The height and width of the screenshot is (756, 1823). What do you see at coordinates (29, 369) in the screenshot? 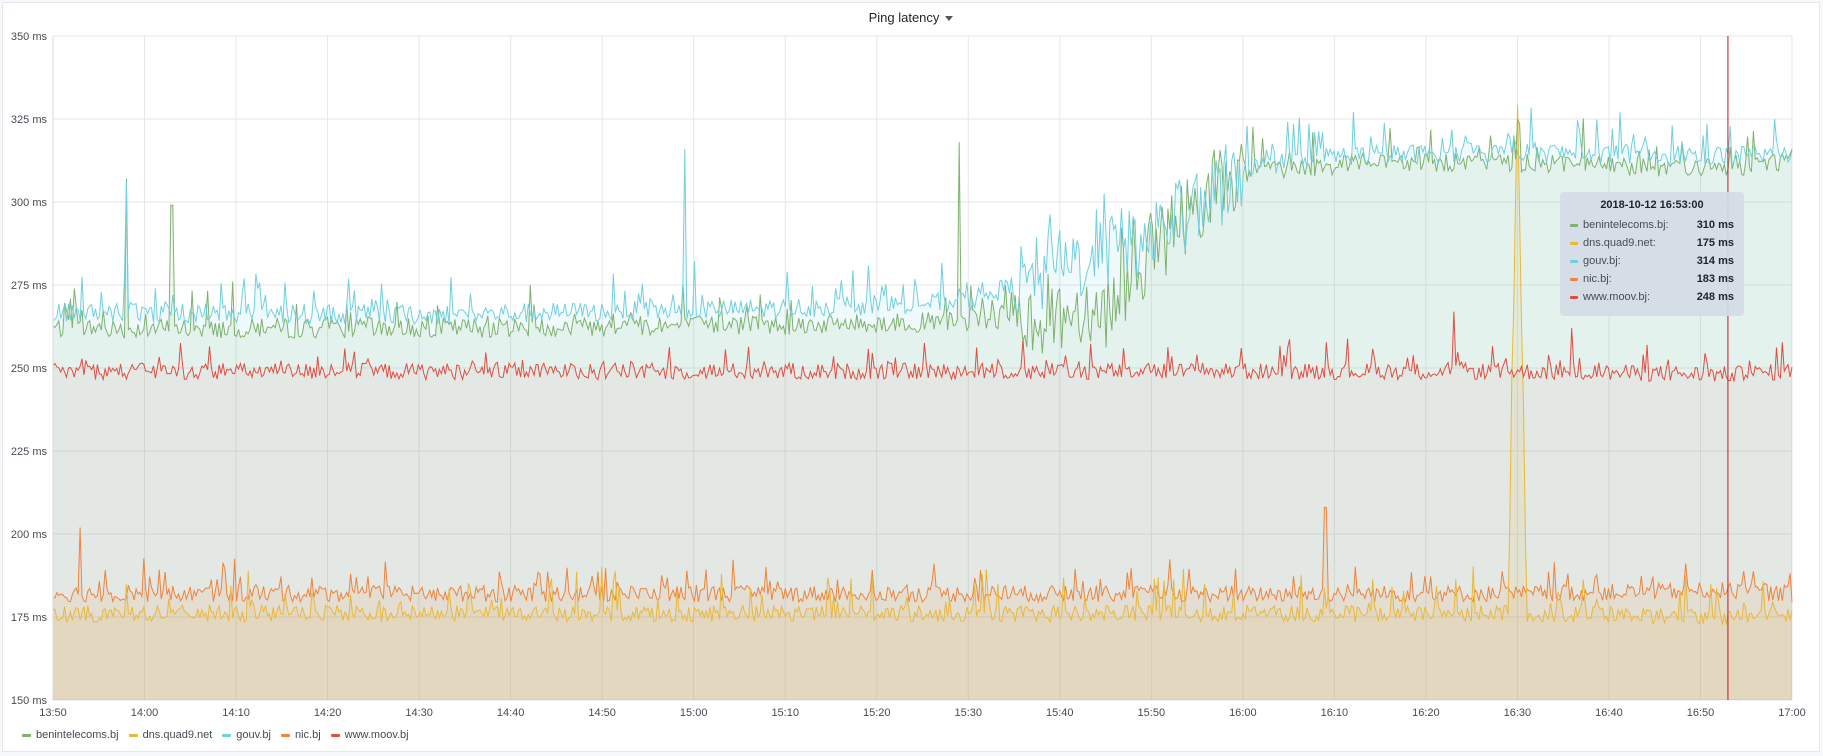
I see `y-tick-label: 250 ms` at bounding box center [29, 369].